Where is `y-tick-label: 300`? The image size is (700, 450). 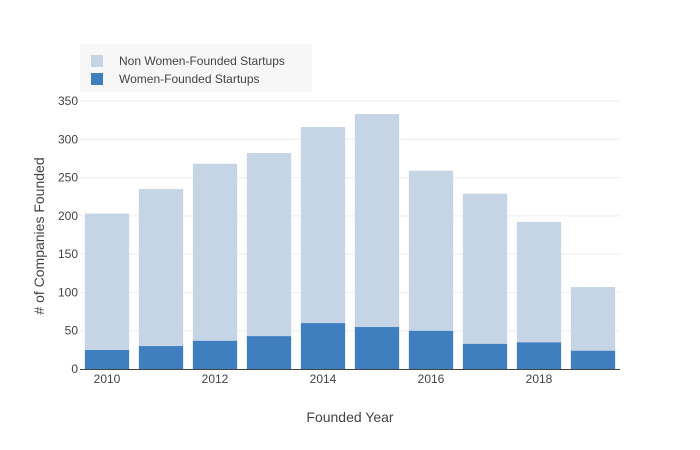
y-tick-label: 300 is located at coordinates (68, 139).